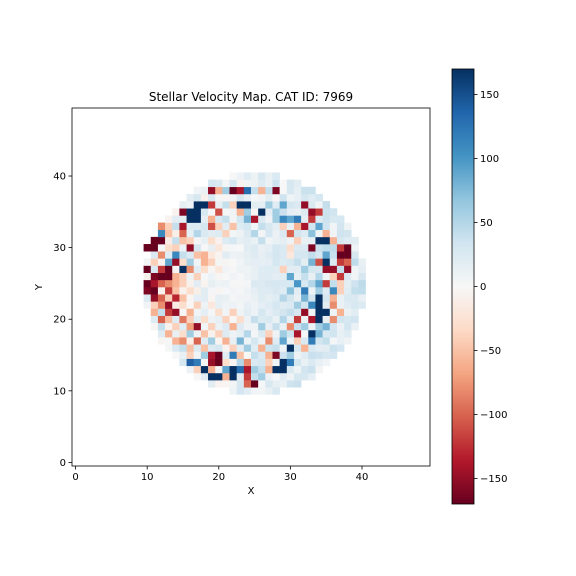 The image size is (576, 576). I want to click on x-tick-label: 40, so click(362, 477).